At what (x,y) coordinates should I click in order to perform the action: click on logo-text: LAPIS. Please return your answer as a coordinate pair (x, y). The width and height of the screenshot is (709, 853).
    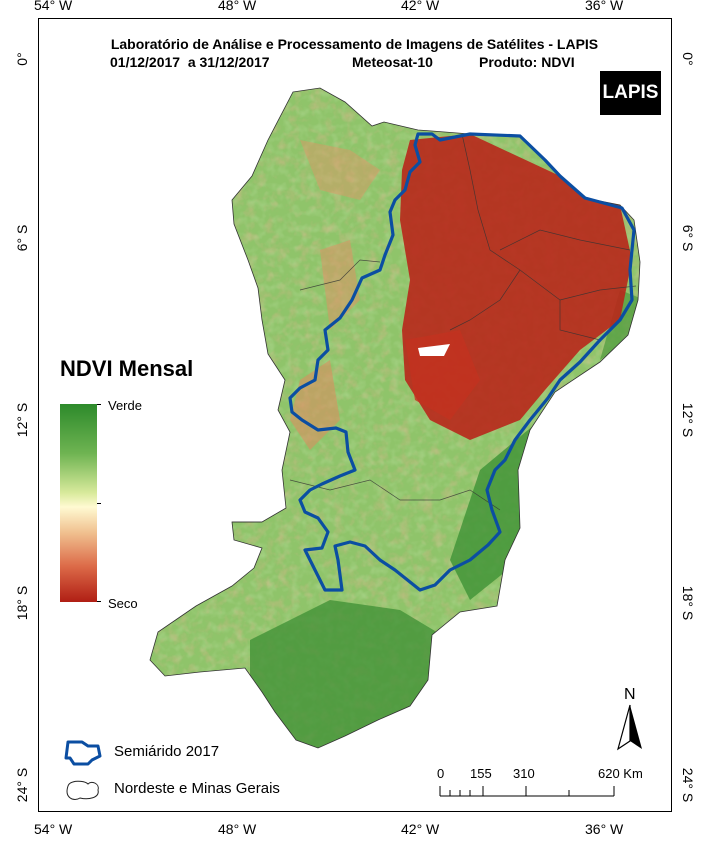
    Looking at the image, I should click on (630, 92).